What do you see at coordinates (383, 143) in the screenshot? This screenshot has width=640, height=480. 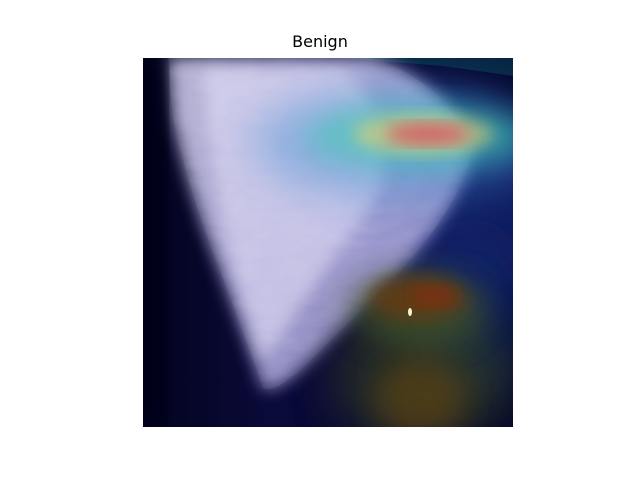 I see `heatmap-upper-region` at bounding box center [383, 143].